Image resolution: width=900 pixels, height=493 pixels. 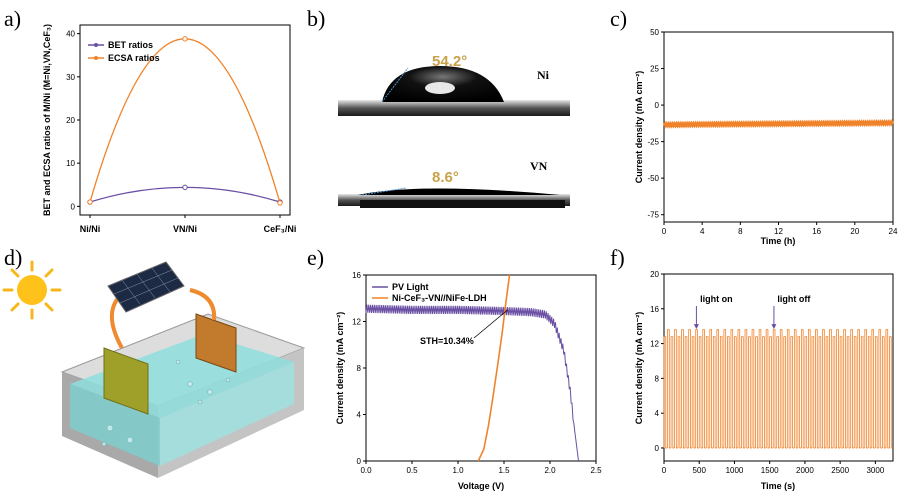 I want to click on y-tick-label: -25, so click(x=653, y=142).